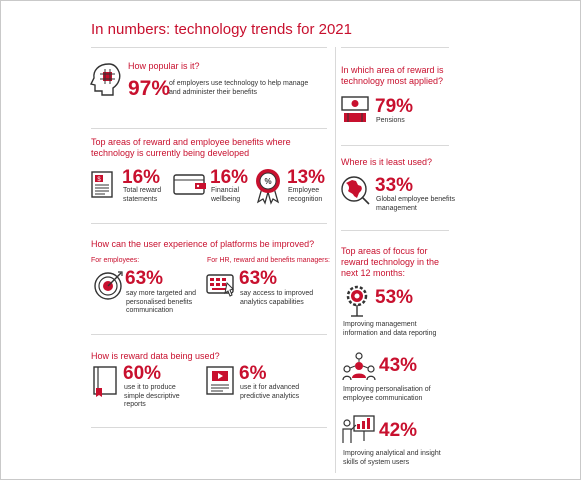 The image size is (581, 480). Describe the element at coordinates (164, 66) in the screenshot. I see `popular-question: How popular is it?` at that location.